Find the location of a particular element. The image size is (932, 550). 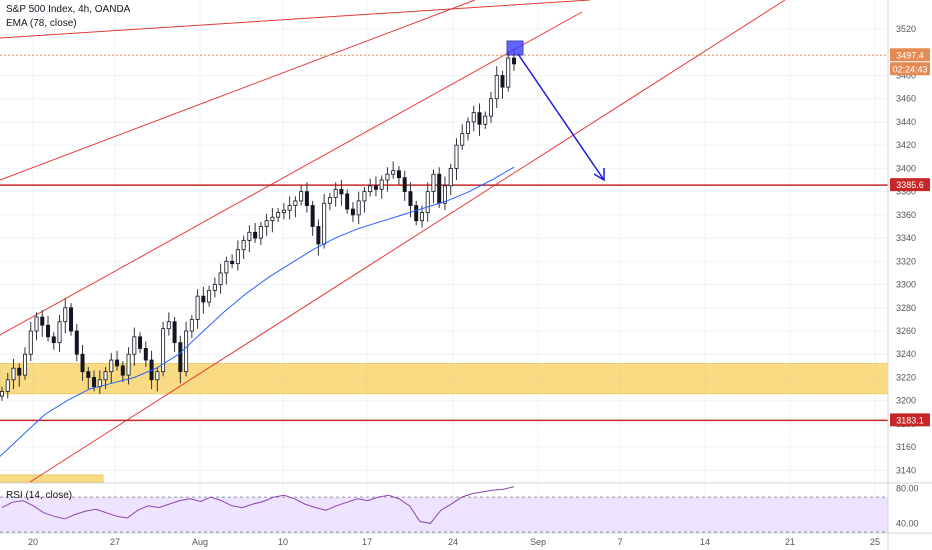

x-tick-label: 21 is located at coordinates (790, 542).